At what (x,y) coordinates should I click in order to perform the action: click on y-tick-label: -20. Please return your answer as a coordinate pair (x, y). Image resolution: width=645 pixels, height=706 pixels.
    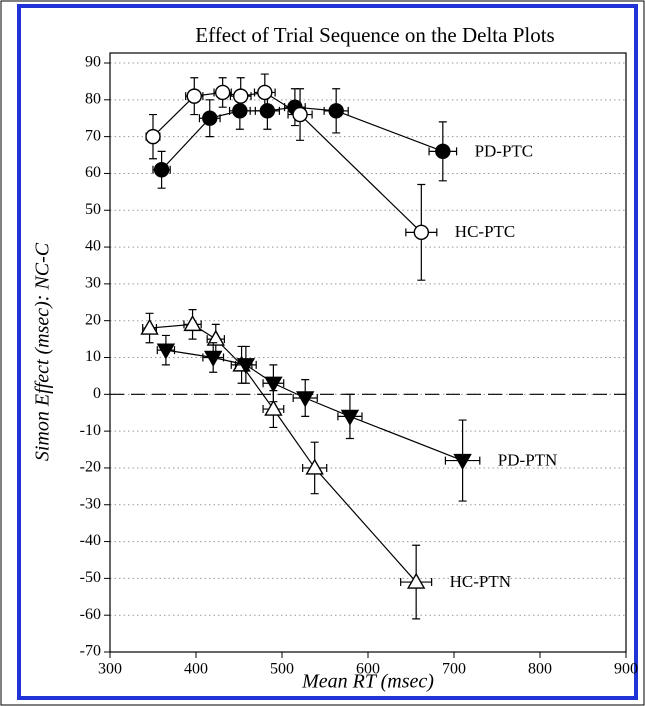
    Looking at the image, I should click on (90, 467).